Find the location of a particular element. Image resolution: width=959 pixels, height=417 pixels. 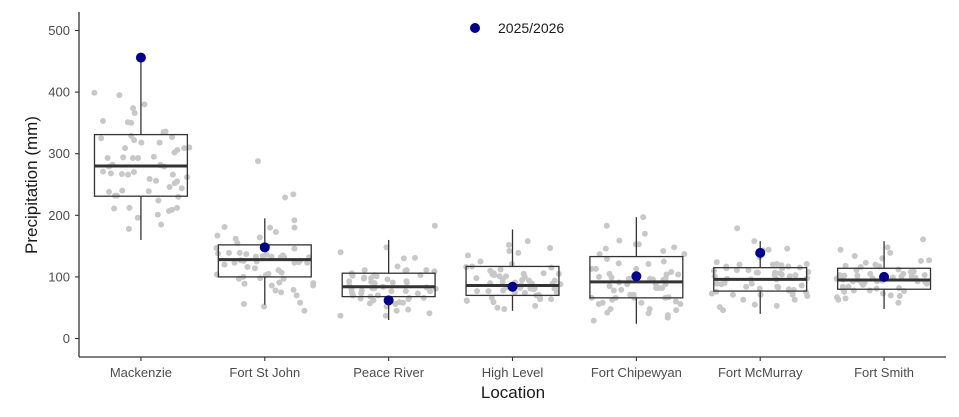

y-tick-label: 100 is located at coordinates (59, 276).